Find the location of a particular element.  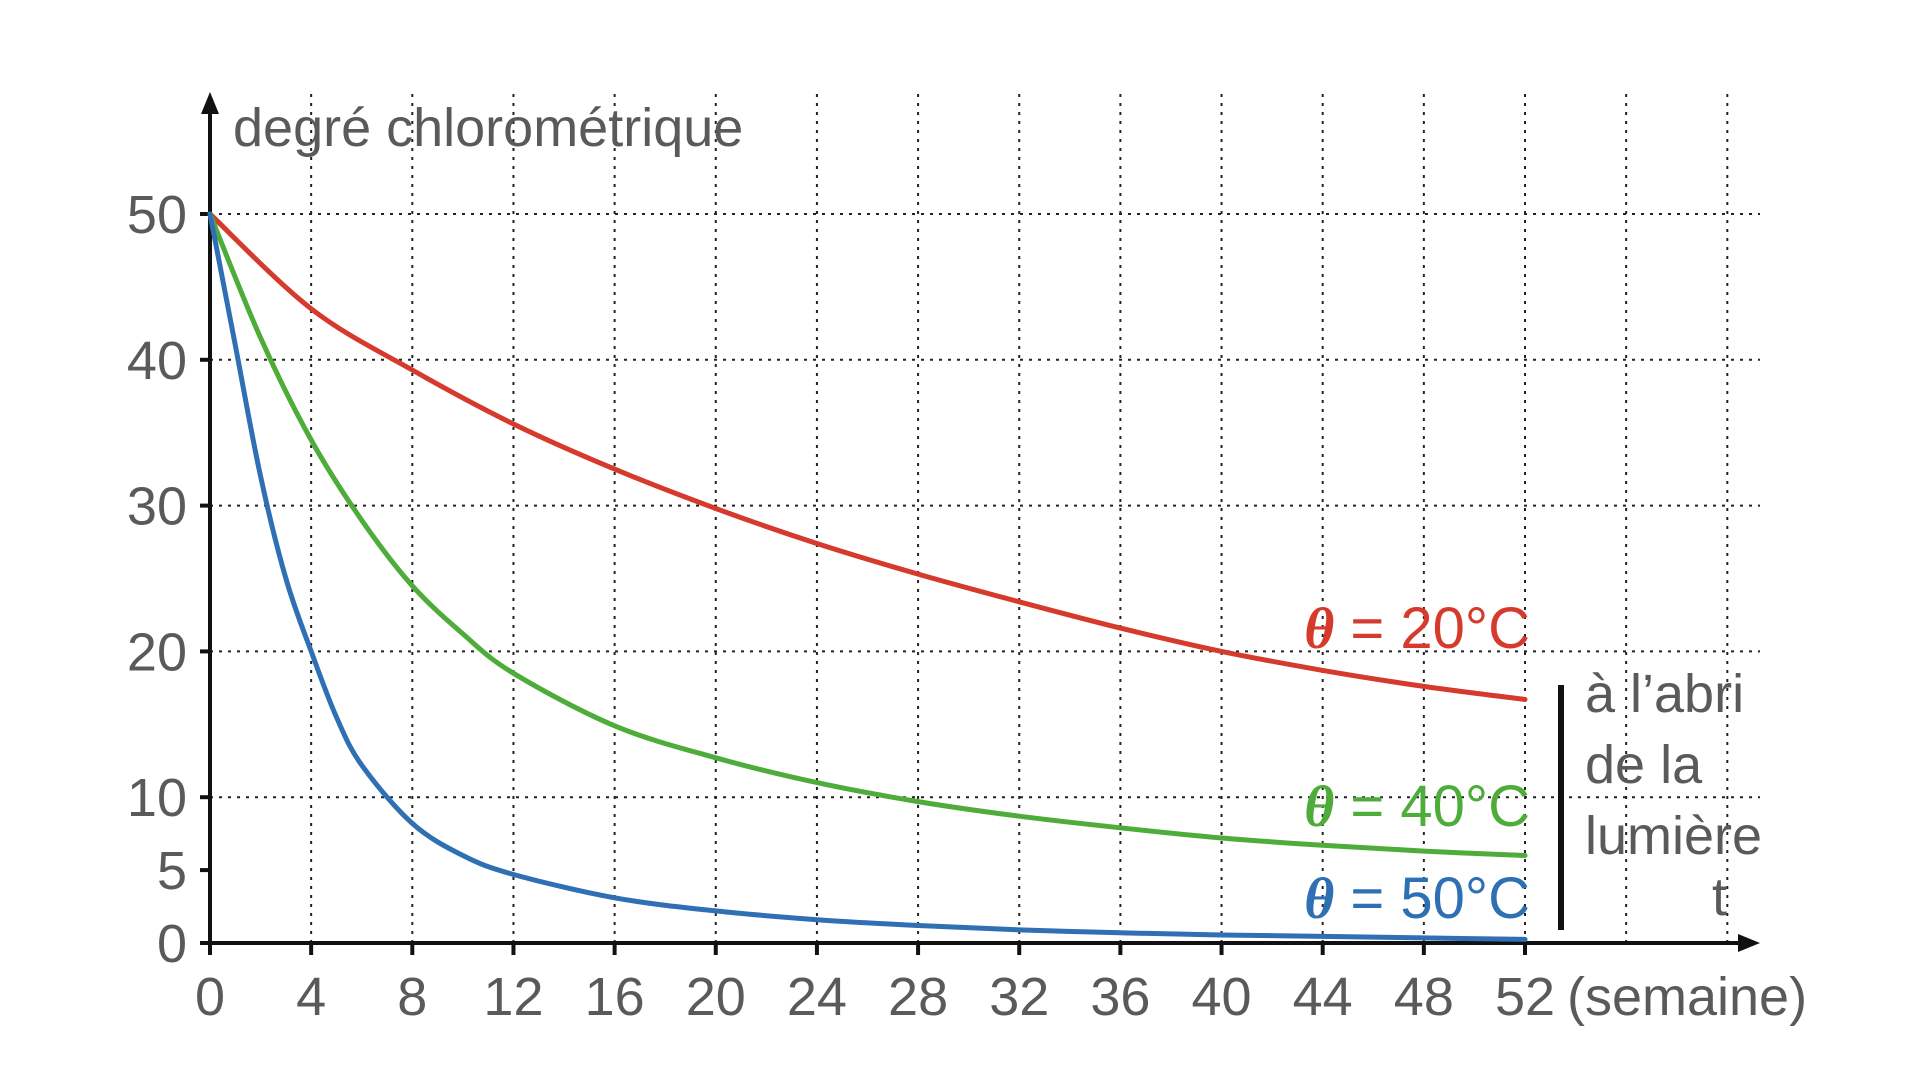

series-labels: θ = 20°Cθ = 40°Cθ = 50°C is located at coordinates (1417, 763).